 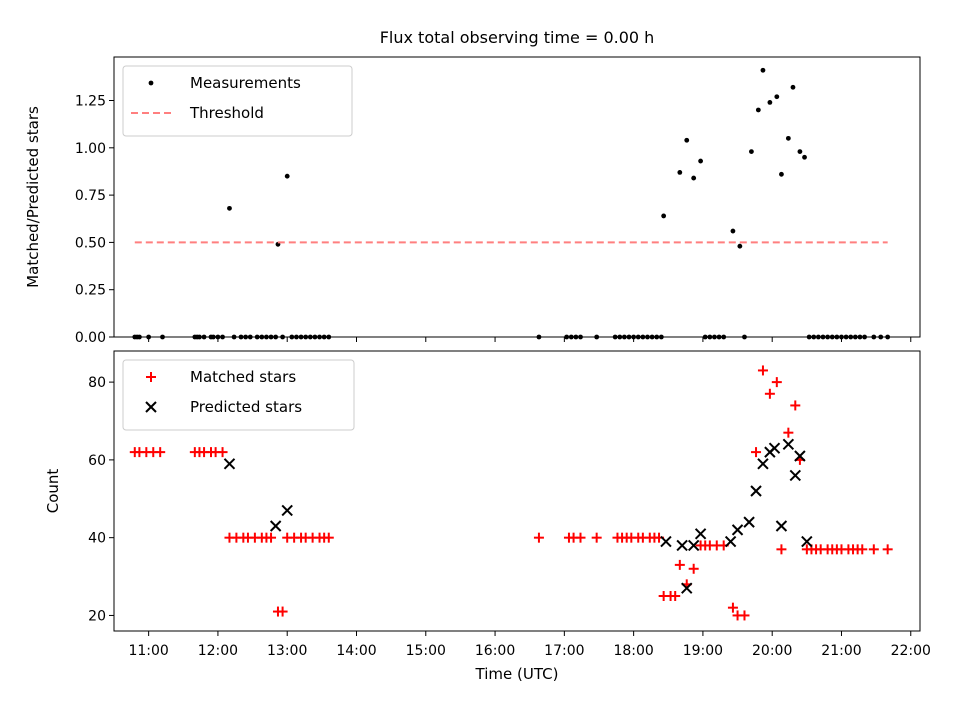 What do you see at coordinates (90, 243) in the screenshot?
I see `y-tick-label: 0.50` at bounding box center [90, 243].